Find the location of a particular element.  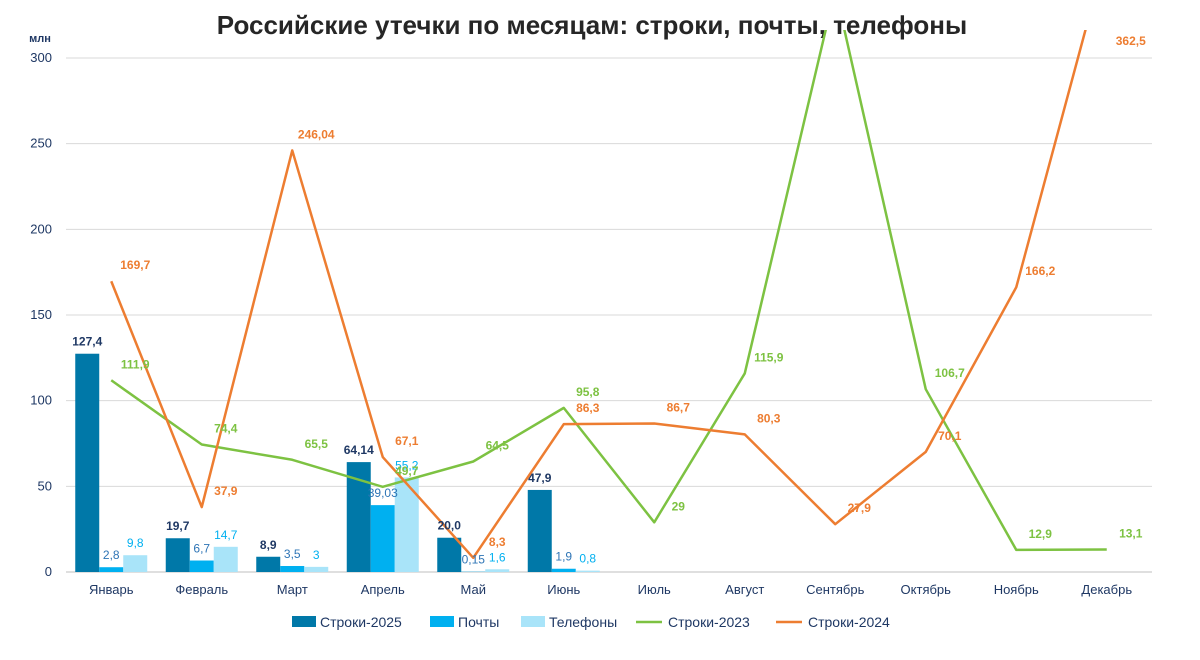

bar-data-label: 6,7 is located at coordinates (201, 549).